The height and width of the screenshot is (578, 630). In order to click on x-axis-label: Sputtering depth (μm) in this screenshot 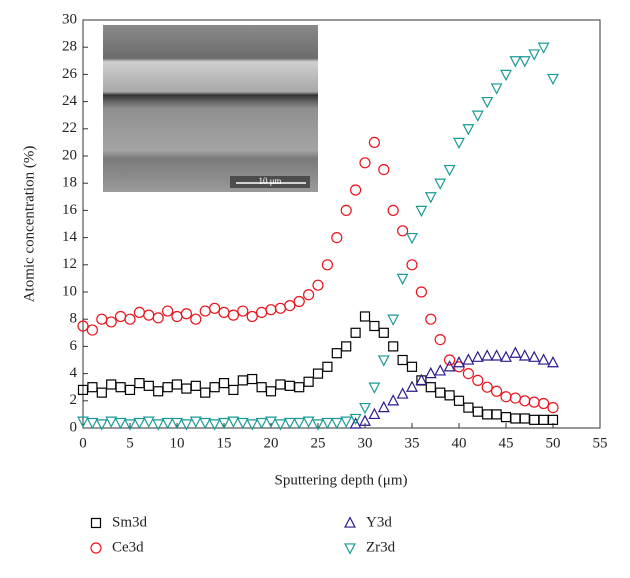, I will do `click(340, 480)`.